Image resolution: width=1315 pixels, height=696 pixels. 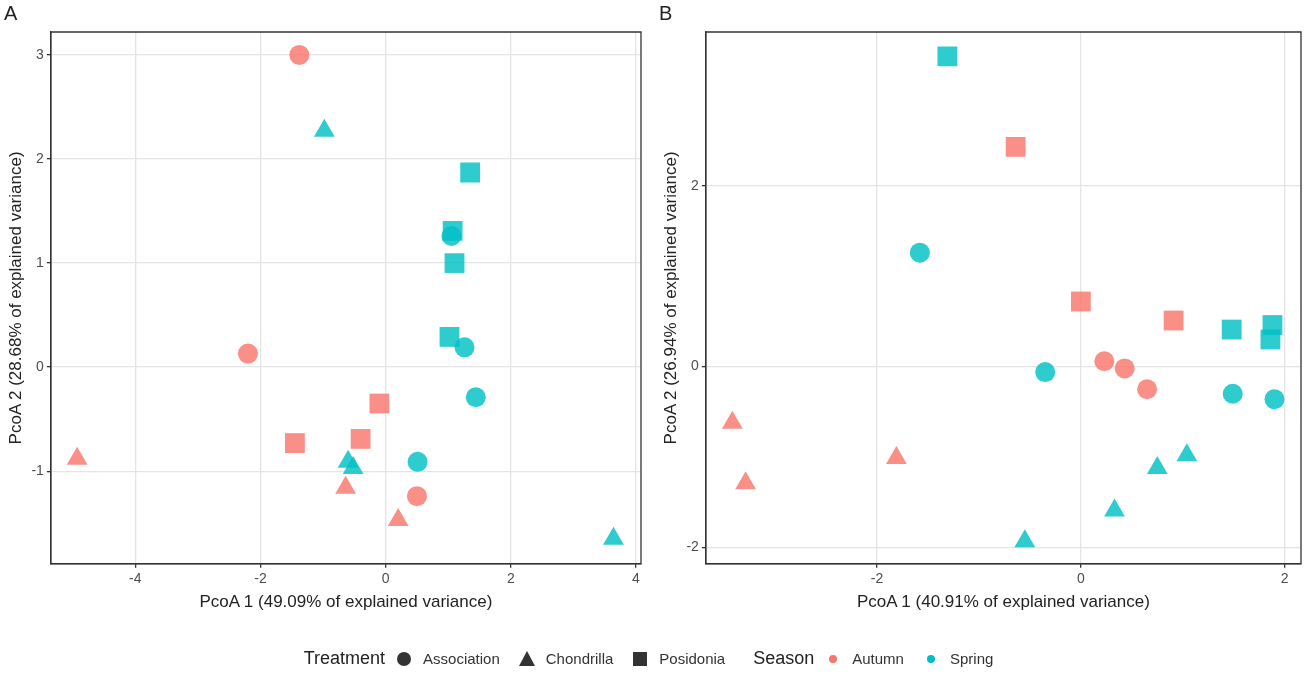 What do you see at coordinates (784, 658) in the screenshot?
I see `text: Season` at bounding box center [784, 658].